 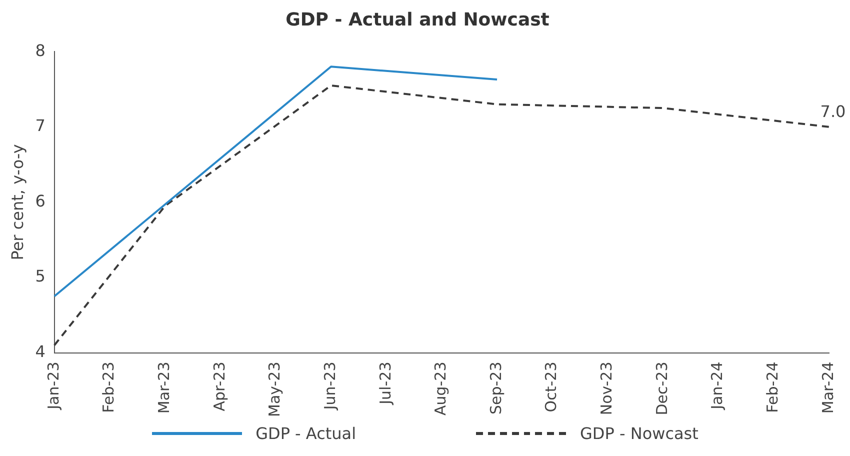 What do you see at coordinates (773, 387) in the screenshot?
I see `x-tick-label: Feb-24` at bounding box center [773, 387].